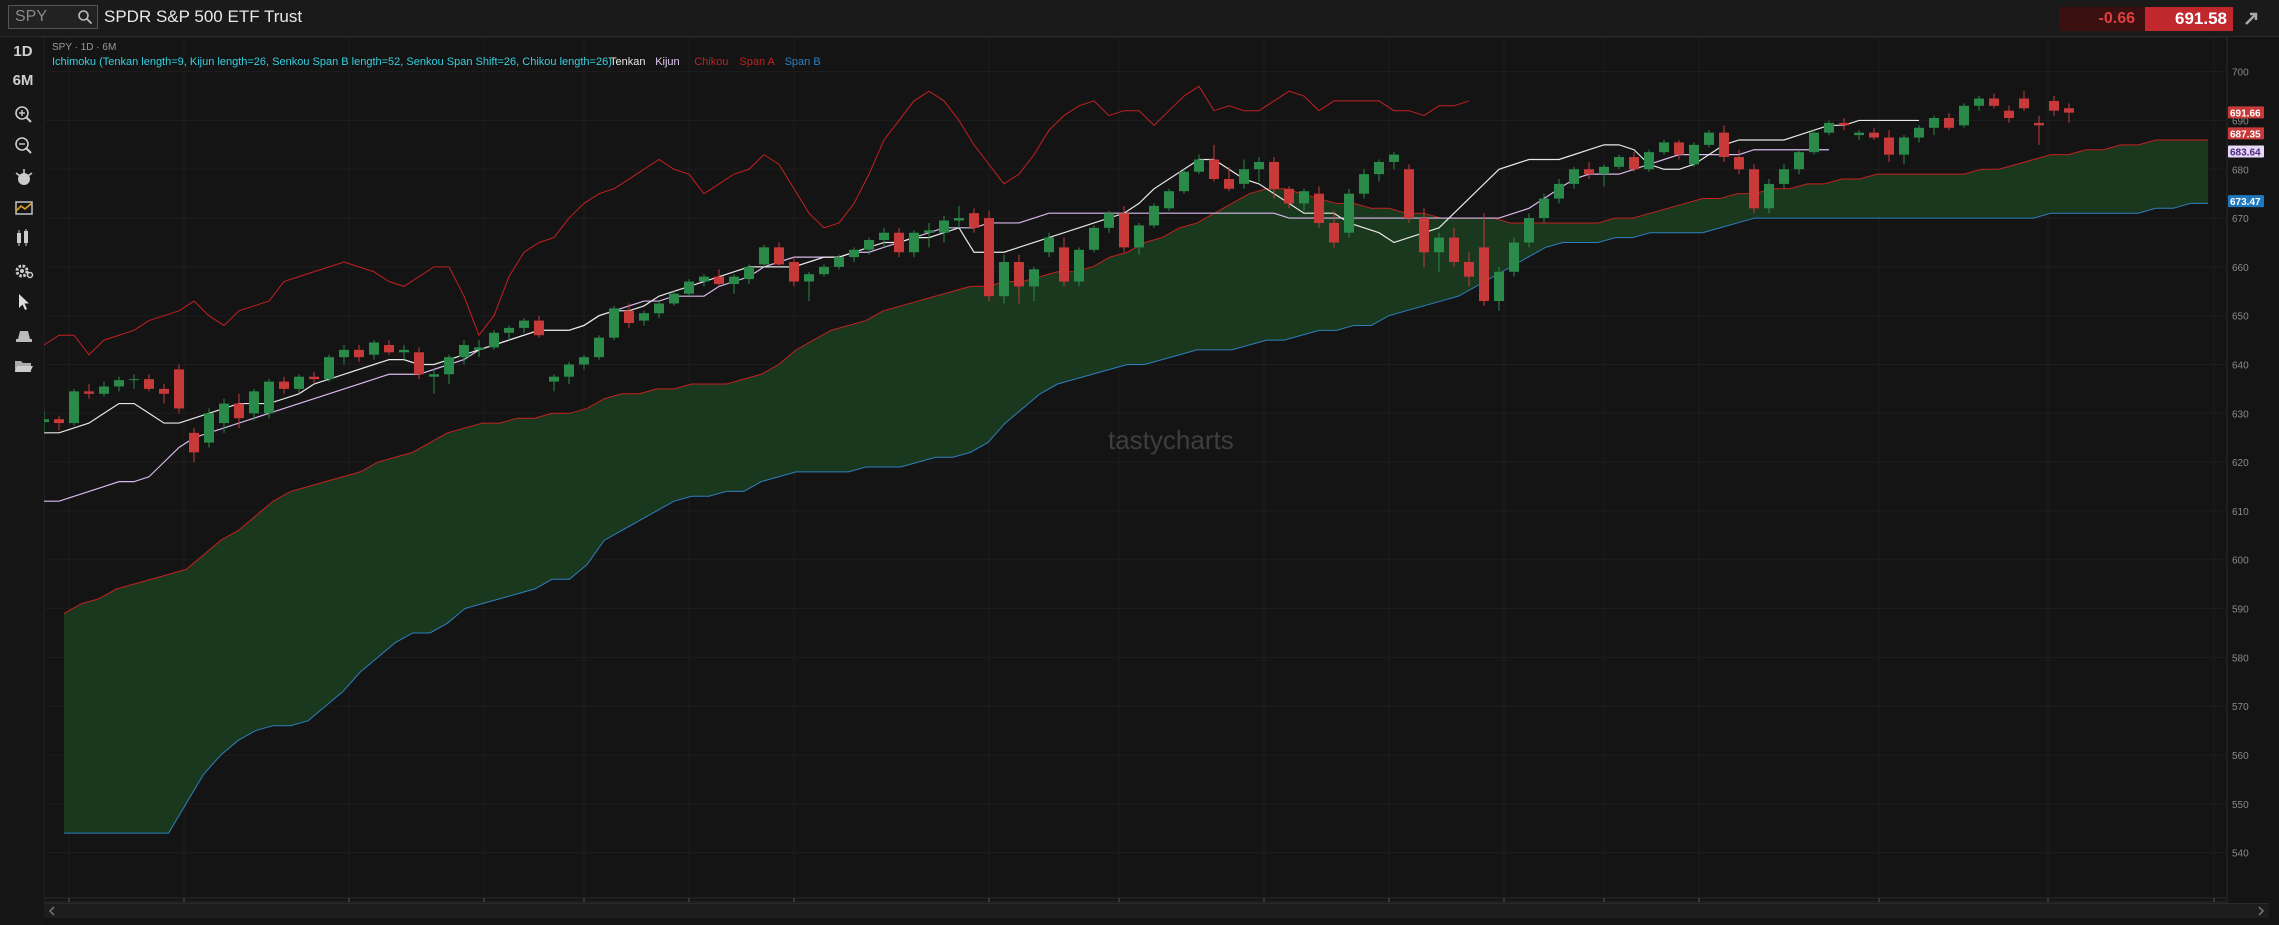  Describe the element at coordinates (24, 145) in the screenshot. I see `zoom-out-icon` at that location.